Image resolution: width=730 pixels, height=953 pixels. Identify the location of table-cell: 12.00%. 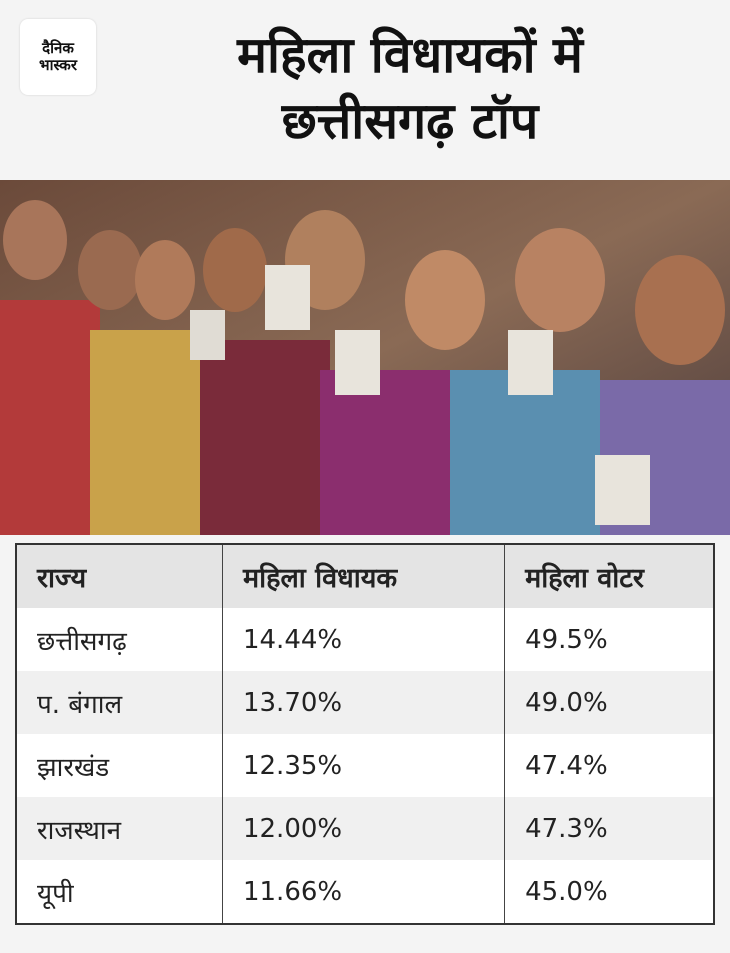
(363, 828).